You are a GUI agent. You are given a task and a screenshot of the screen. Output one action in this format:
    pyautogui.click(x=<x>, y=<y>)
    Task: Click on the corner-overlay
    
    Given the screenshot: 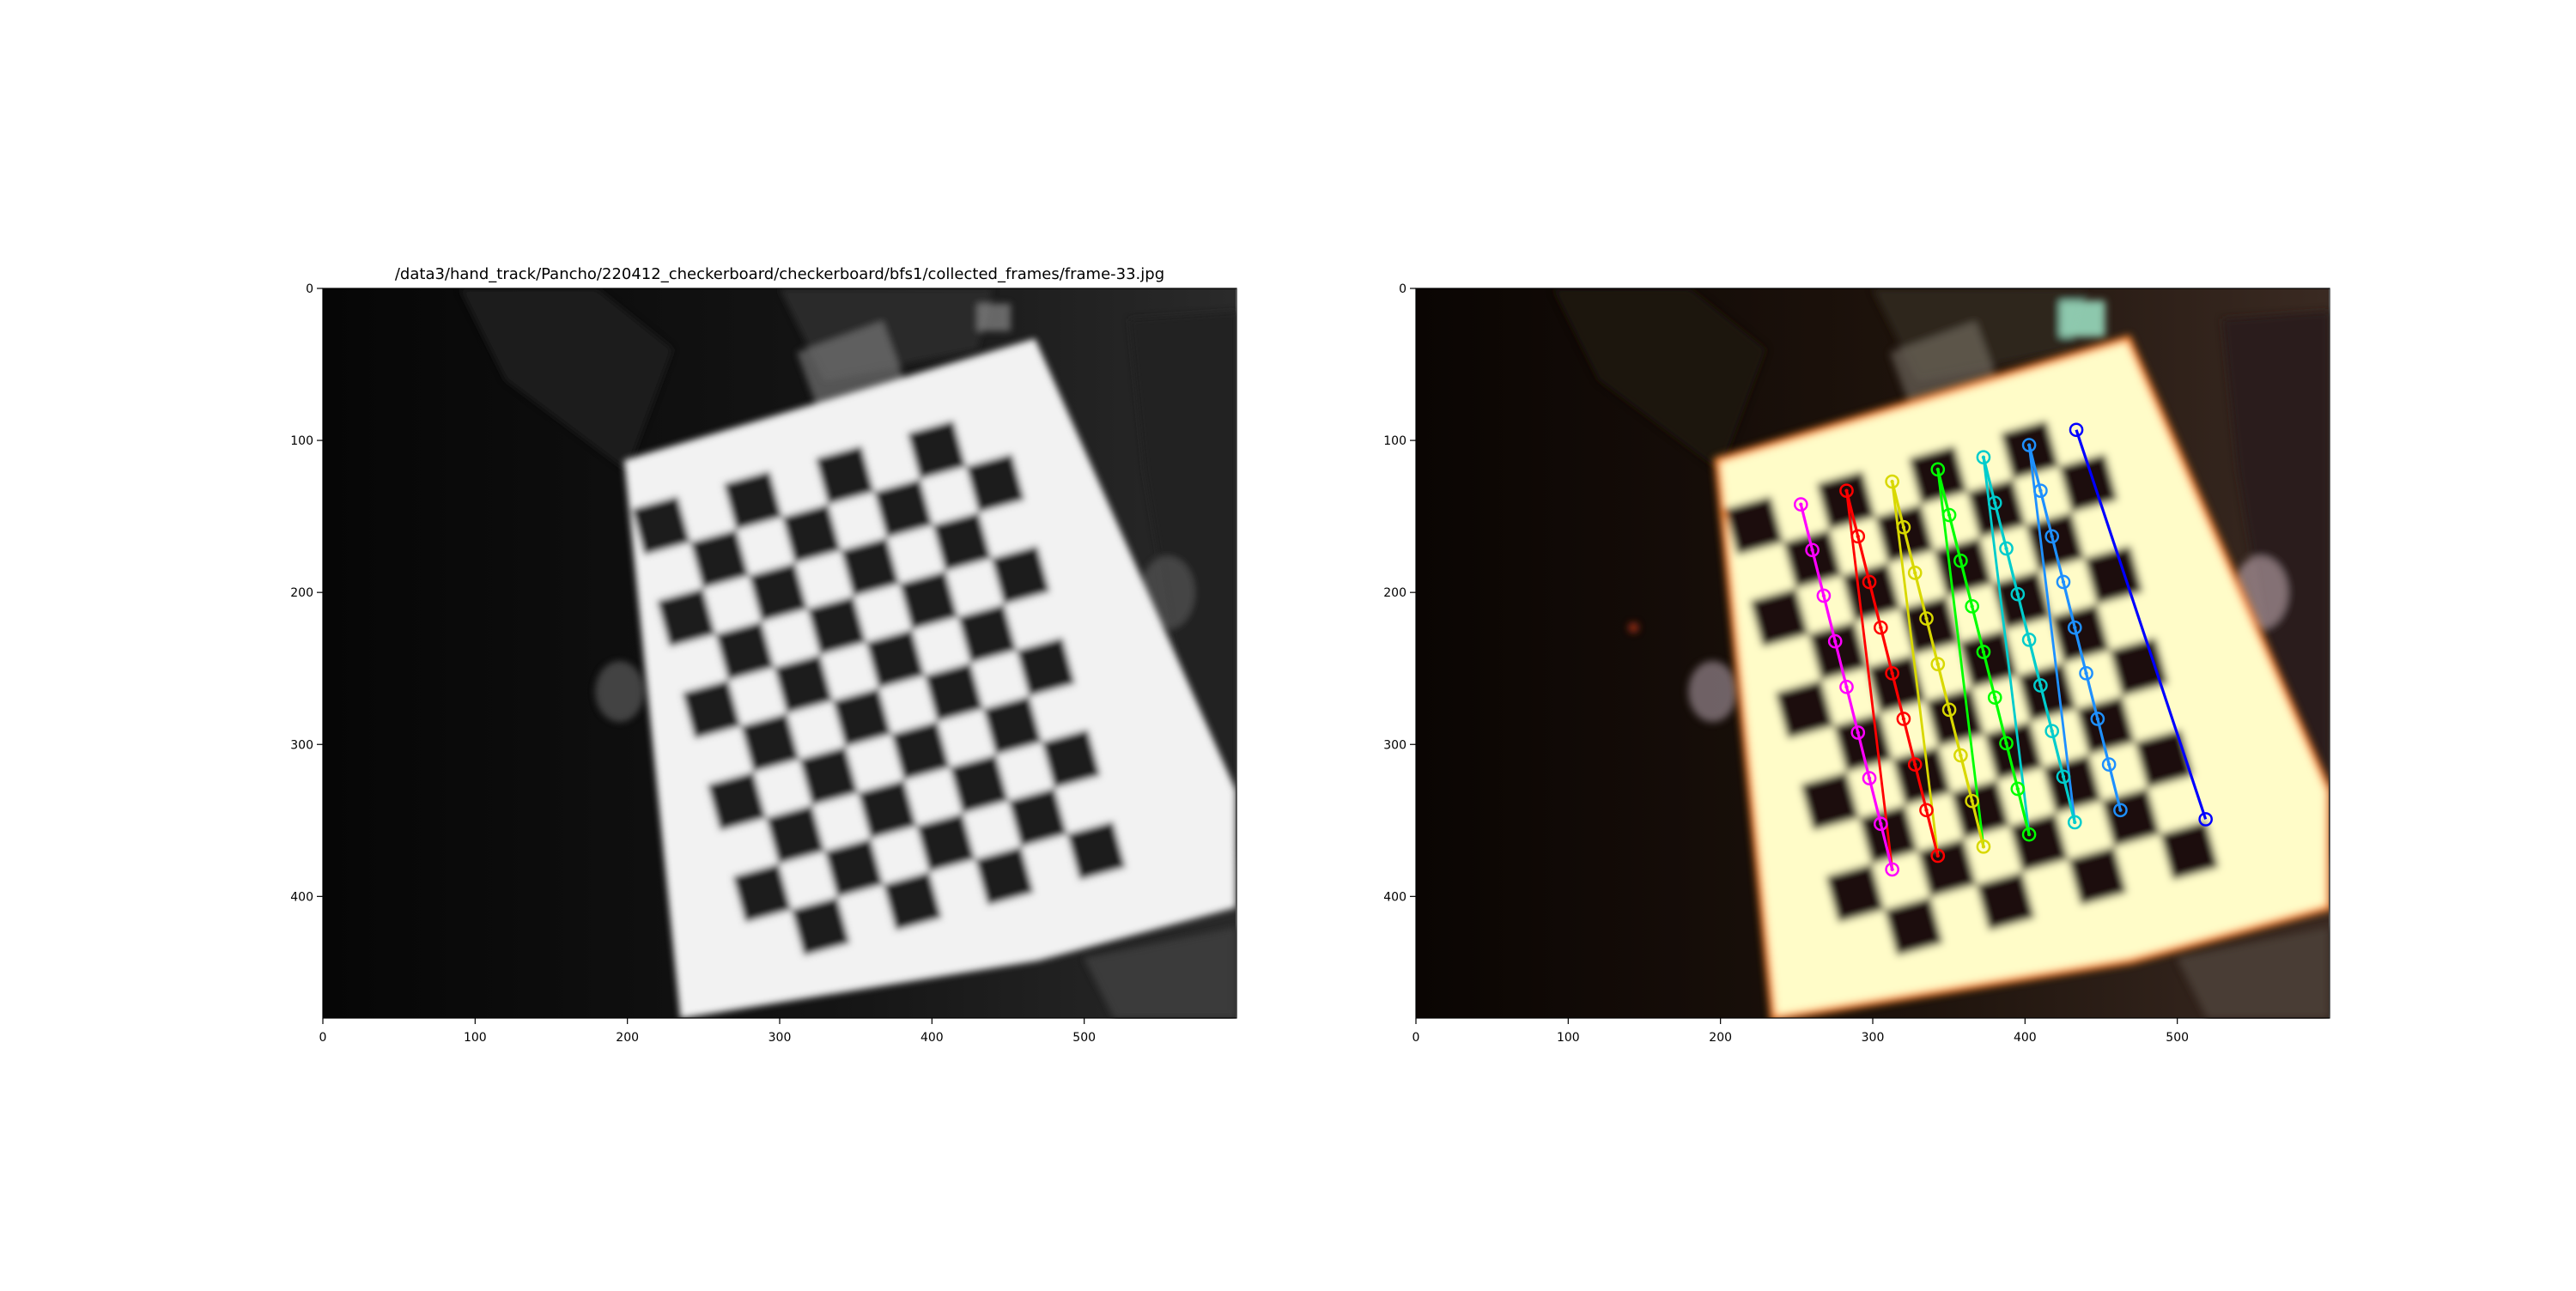 What is the action you would take?
    pyautogui.click(x=2003, y=649)
    